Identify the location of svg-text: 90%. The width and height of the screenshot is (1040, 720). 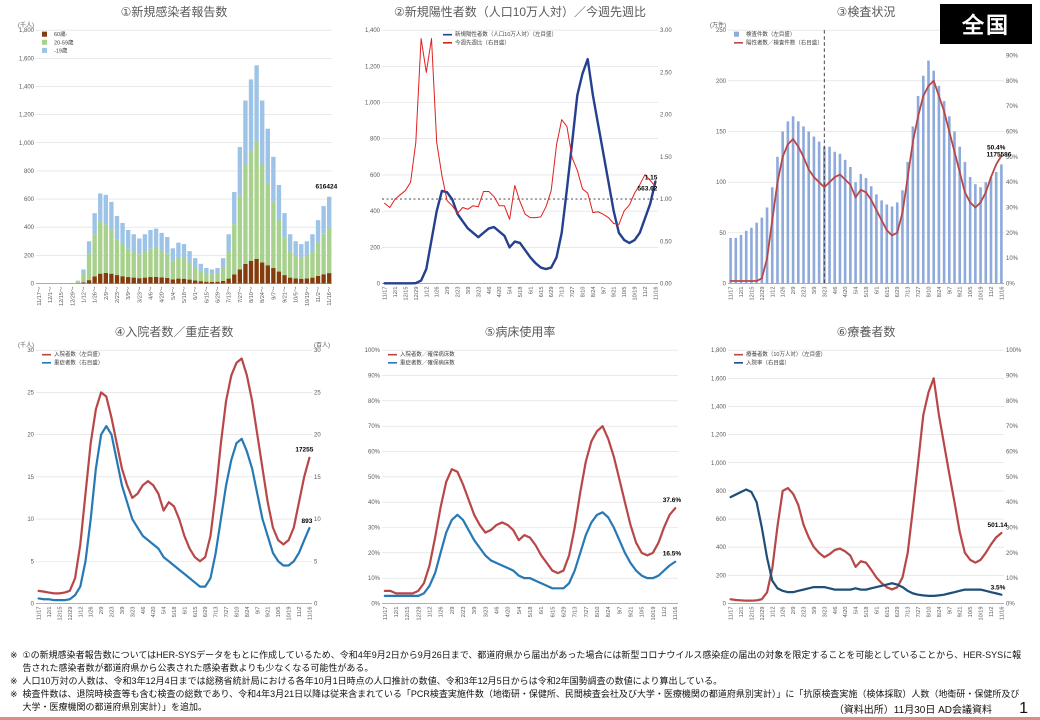
(1012, 376).